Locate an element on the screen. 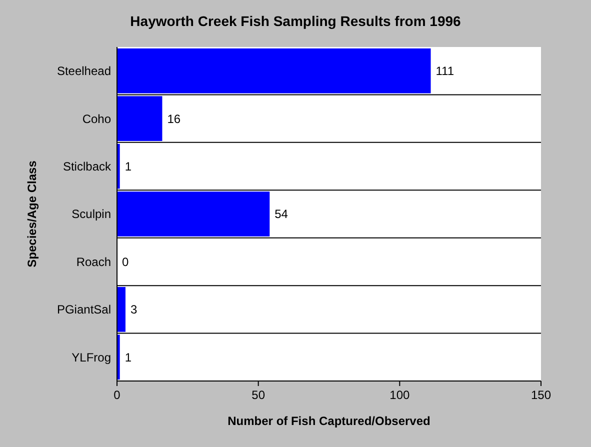 The height and width of the screenshot is (447, 591). y-tick-label: Sculpin is located at coordinates (91, 214).